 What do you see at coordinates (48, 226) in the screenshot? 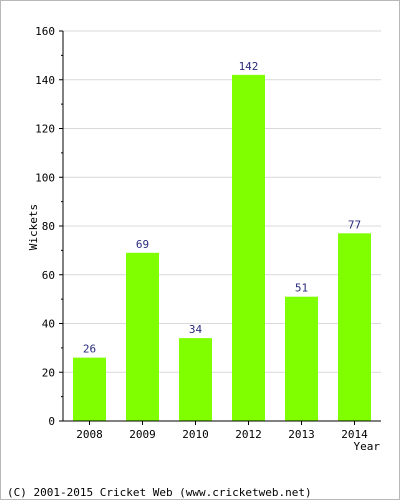
I see `y-tick-label: 80` at bounding box center [48, 226].